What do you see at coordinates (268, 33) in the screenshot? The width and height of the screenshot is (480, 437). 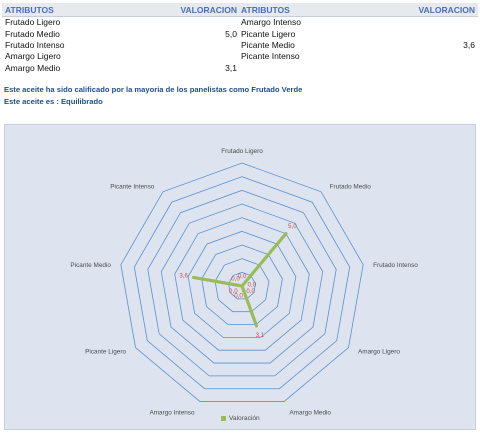 I see `attribute-name: Picante Ligero` at bounding box center [268, 33].